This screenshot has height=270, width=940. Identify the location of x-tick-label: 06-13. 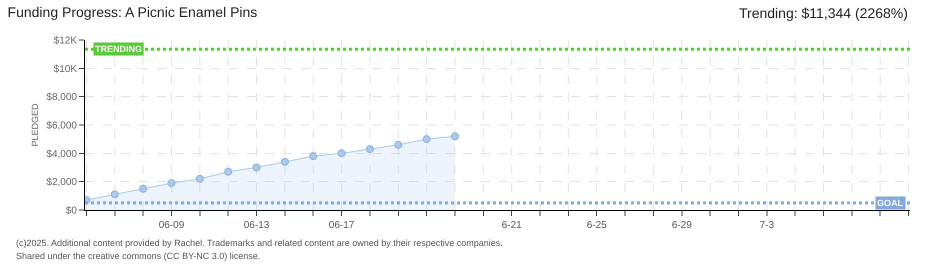
(257, 225).